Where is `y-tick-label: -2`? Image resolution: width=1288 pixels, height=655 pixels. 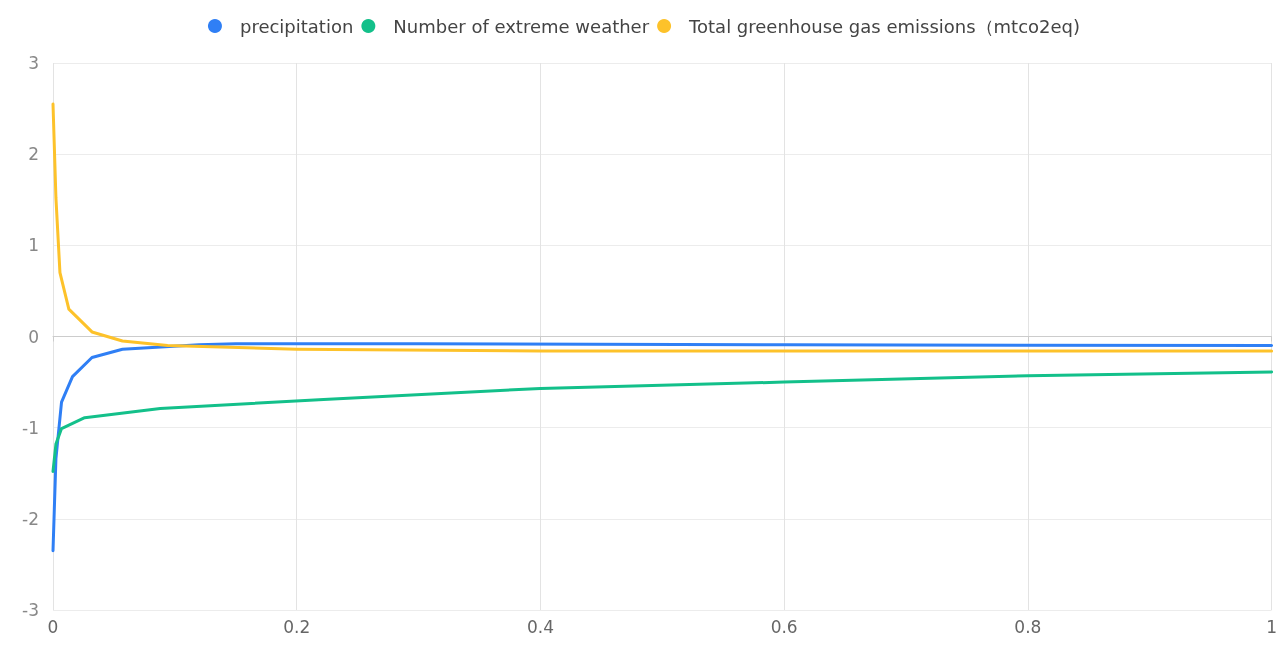 y-tick-label: -2 is located at coordinates (30, 518).